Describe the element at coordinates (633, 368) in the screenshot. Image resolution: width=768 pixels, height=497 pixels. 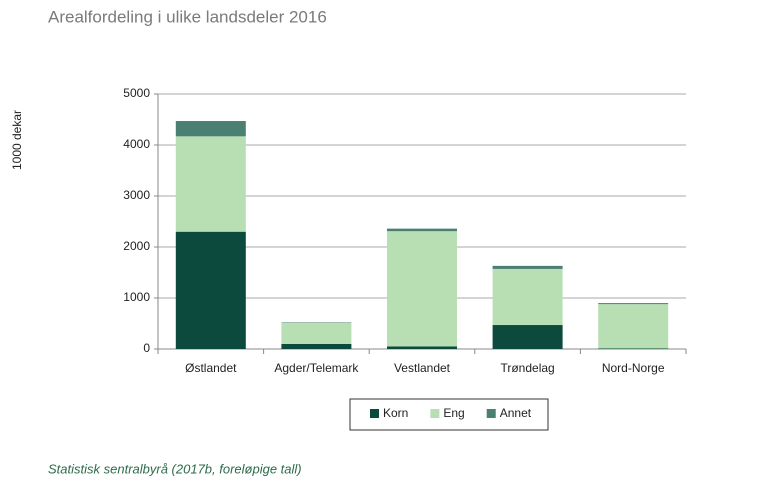
I see `x-tick-label: Nord-Norge` at that location.